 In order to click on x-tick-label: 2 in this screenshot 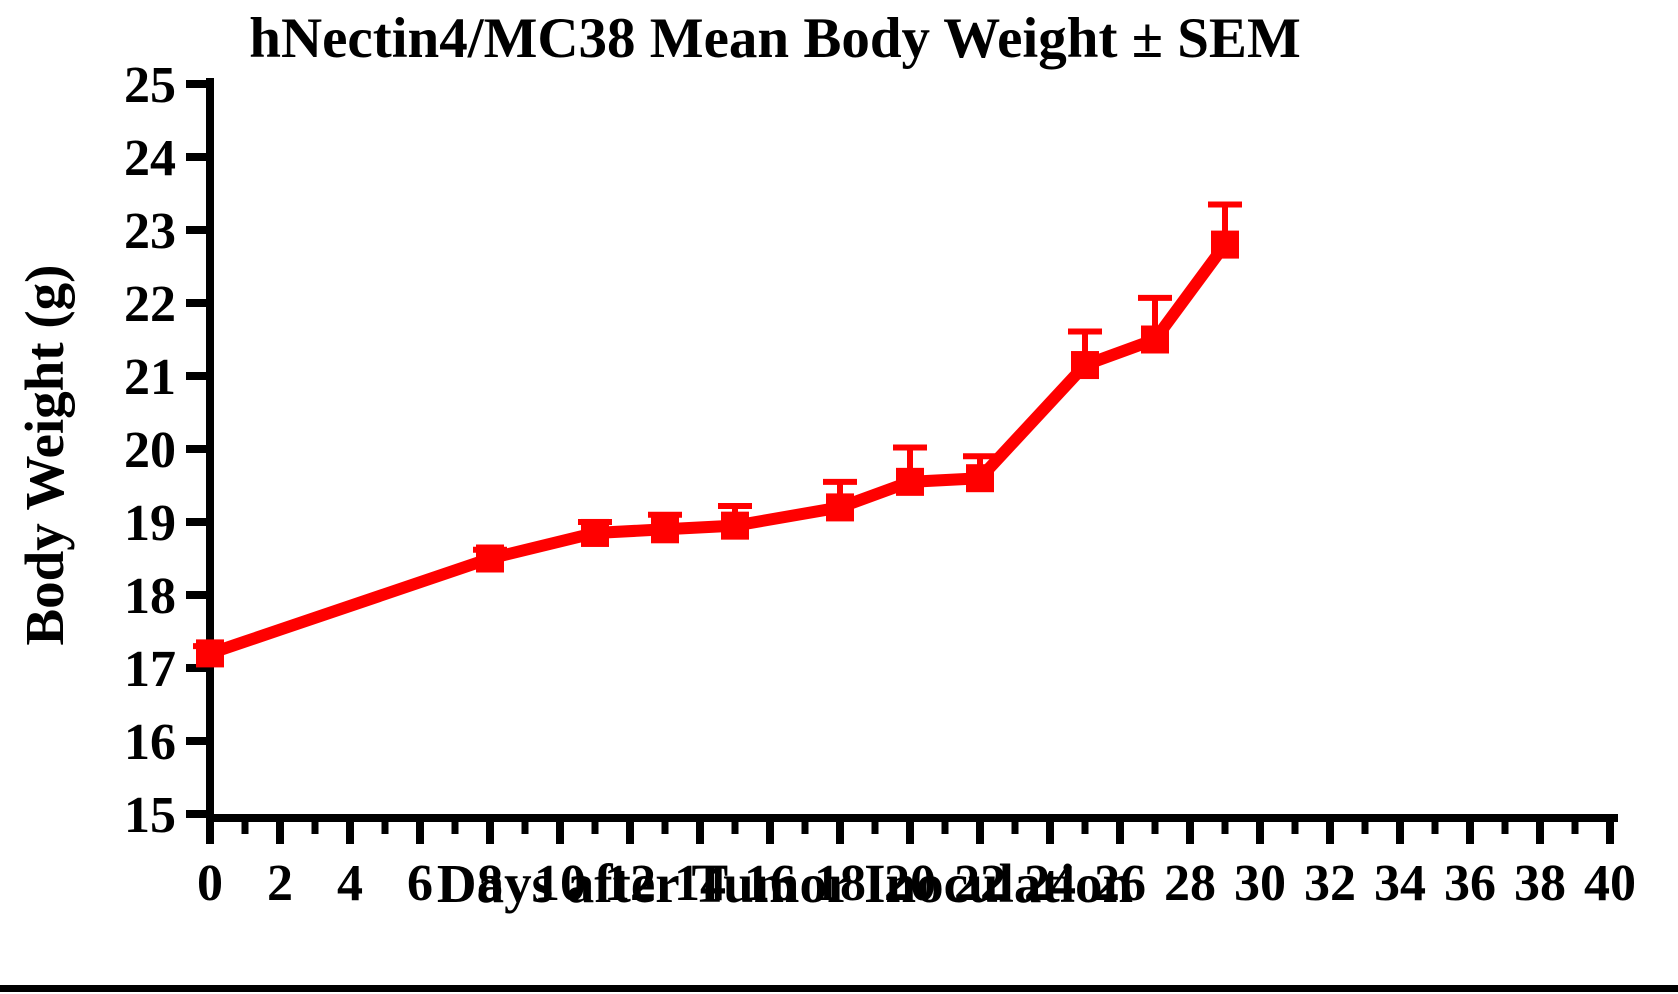, I will do `click(280, 883)`.